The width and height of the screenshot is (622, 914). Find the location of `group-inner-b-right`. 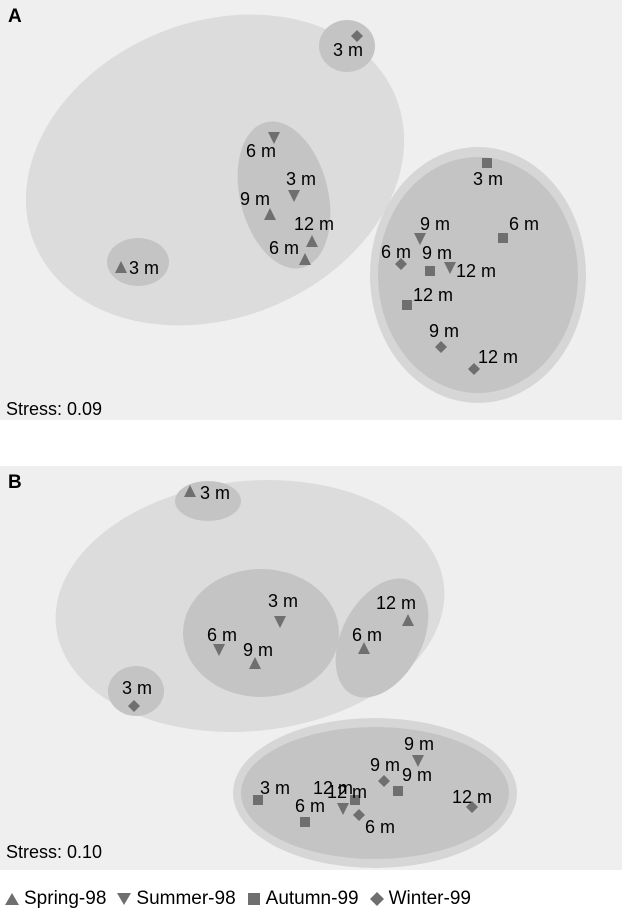

group-inner-b-right is located at coordinates (382, 638).